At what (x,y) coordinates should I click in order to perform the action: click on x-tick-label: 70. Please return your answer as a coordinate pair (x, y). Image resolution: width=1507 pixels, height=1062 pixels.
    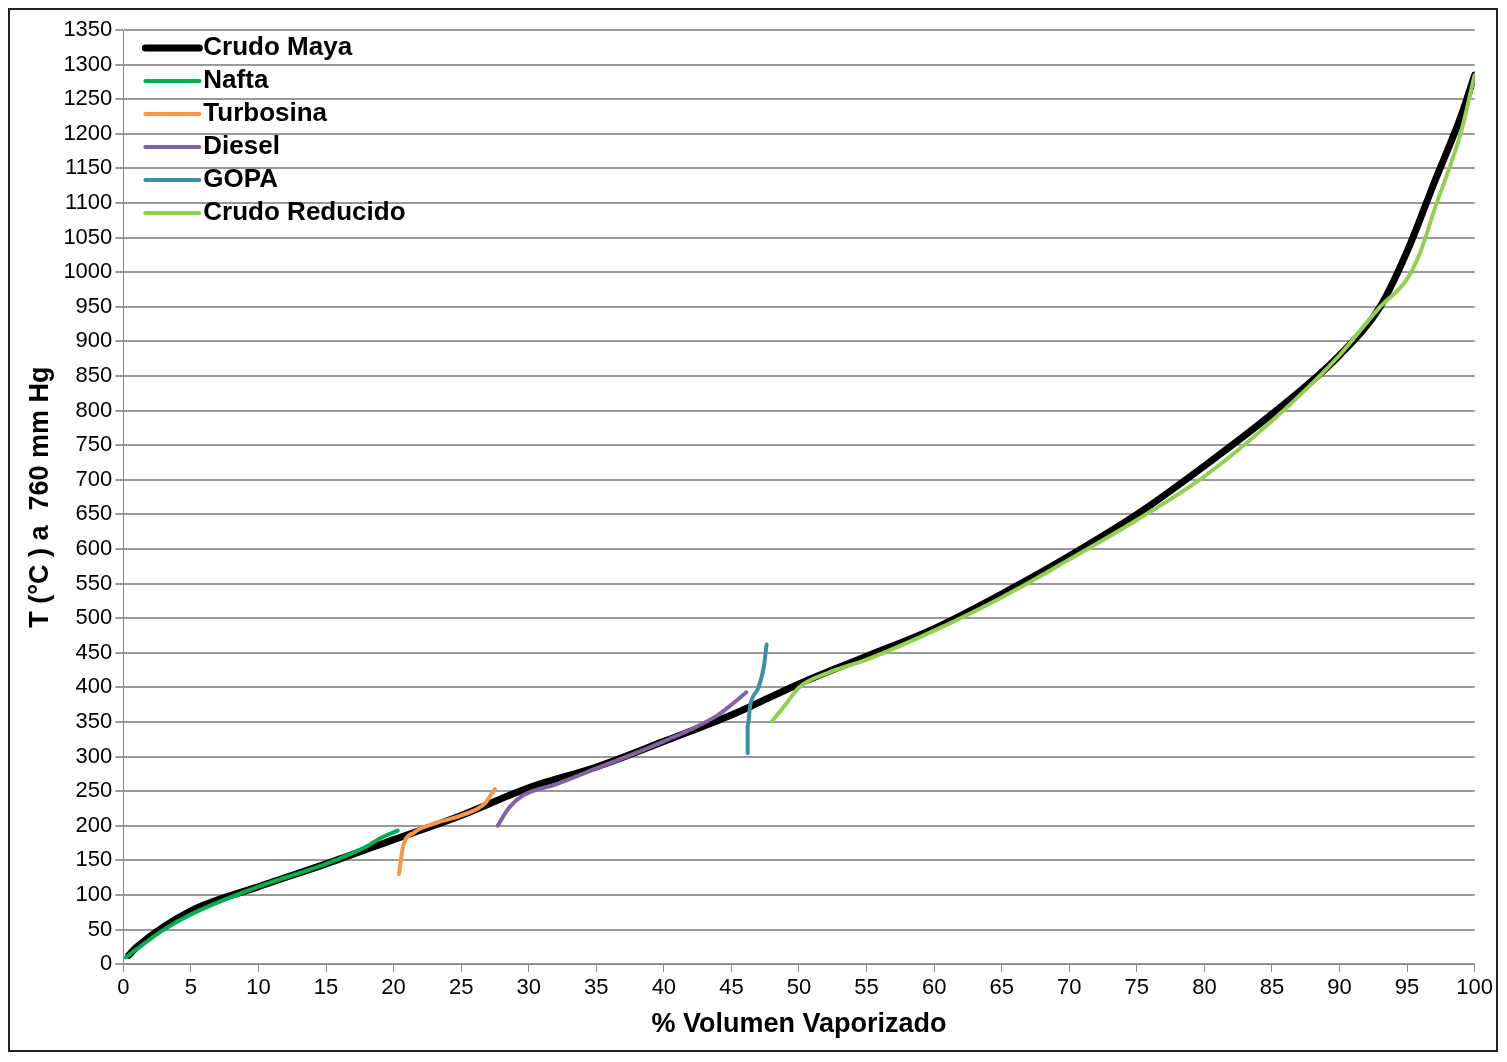
    Looking at the image, I should click on (1069, 987).